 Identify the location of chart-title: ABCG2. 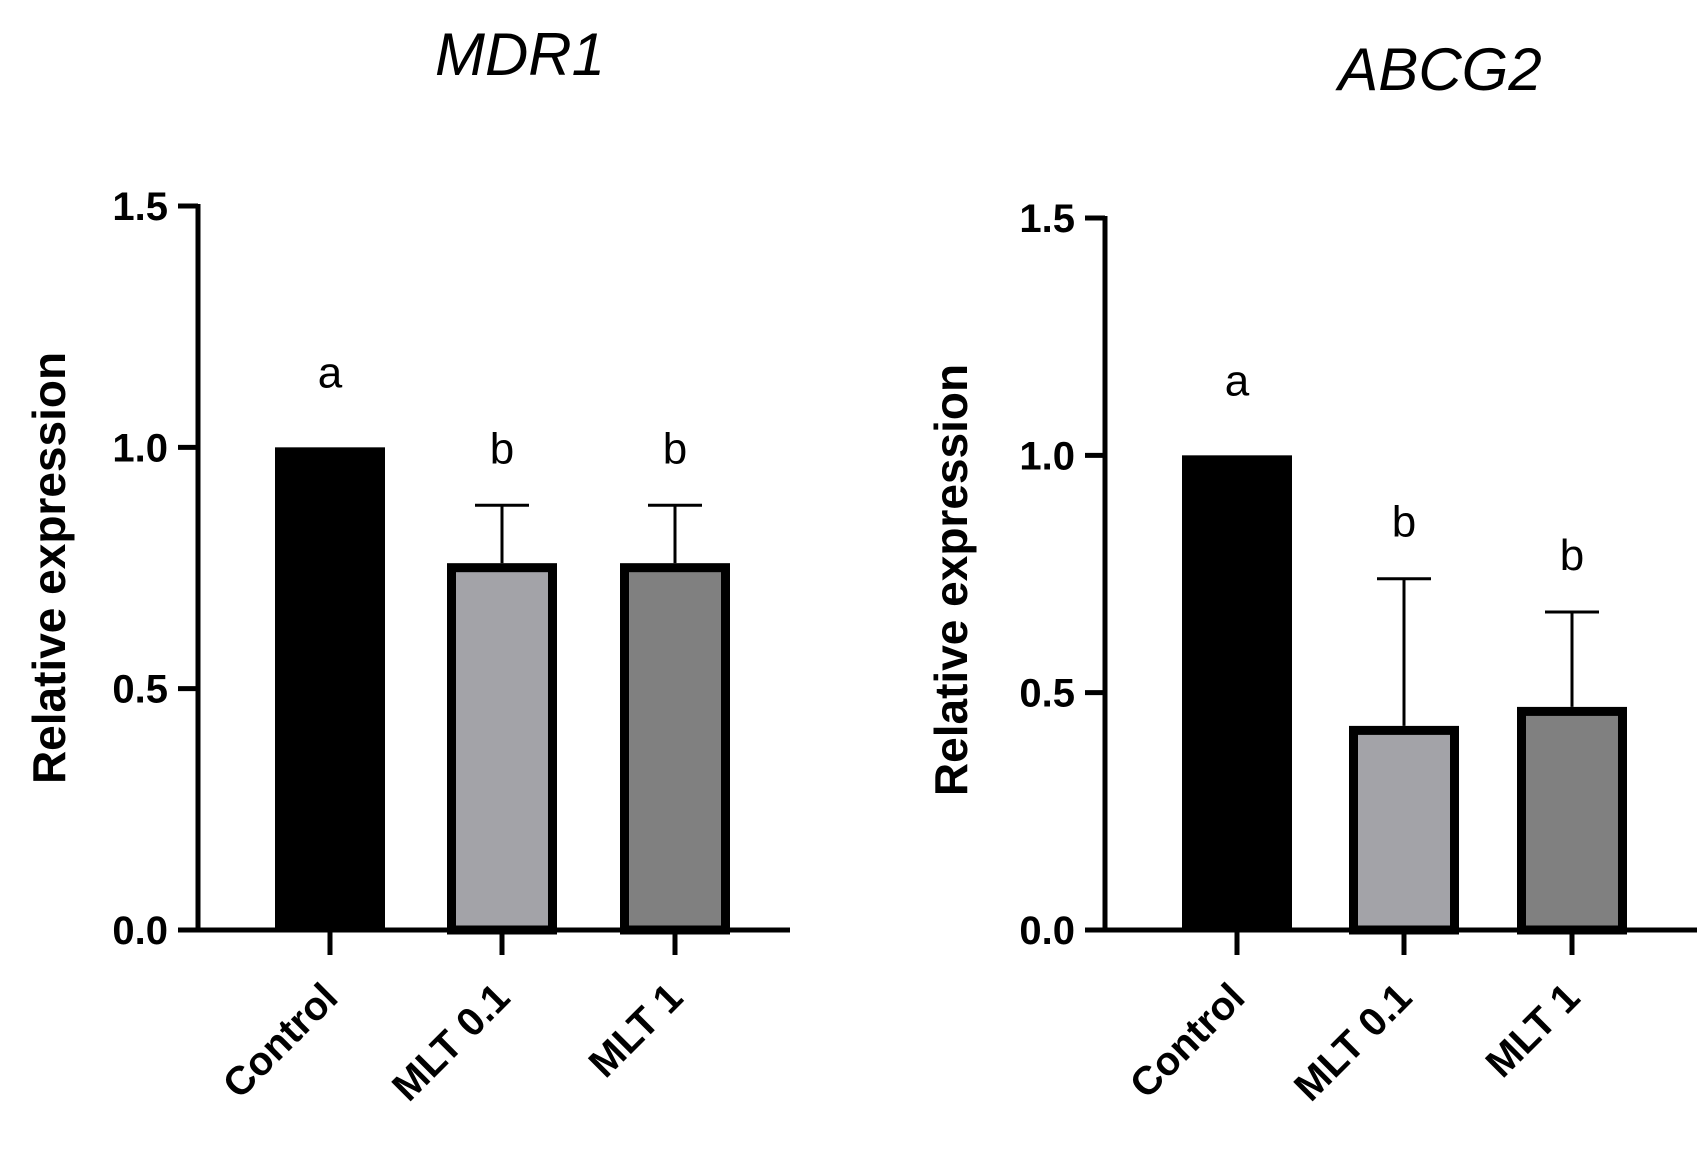
(1438, 69).